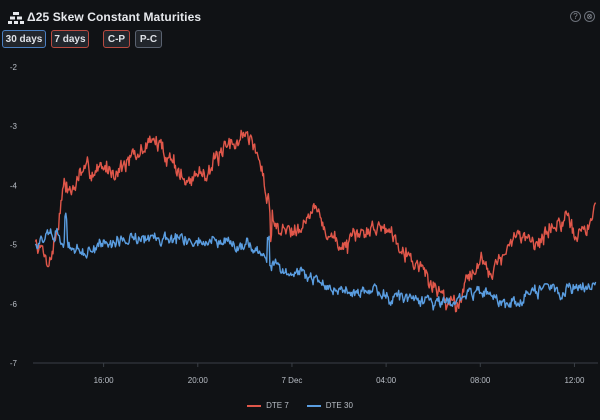  I want to click on y-tick-label: -2, so click(14, 67).